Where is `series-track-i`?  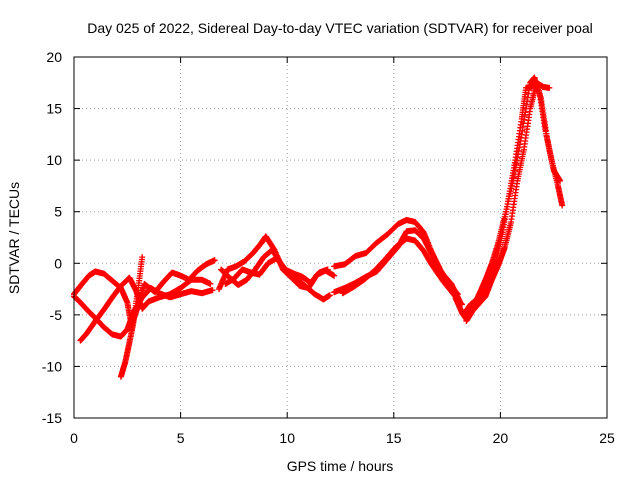 series-track-i is located at coordinates (397, 266).